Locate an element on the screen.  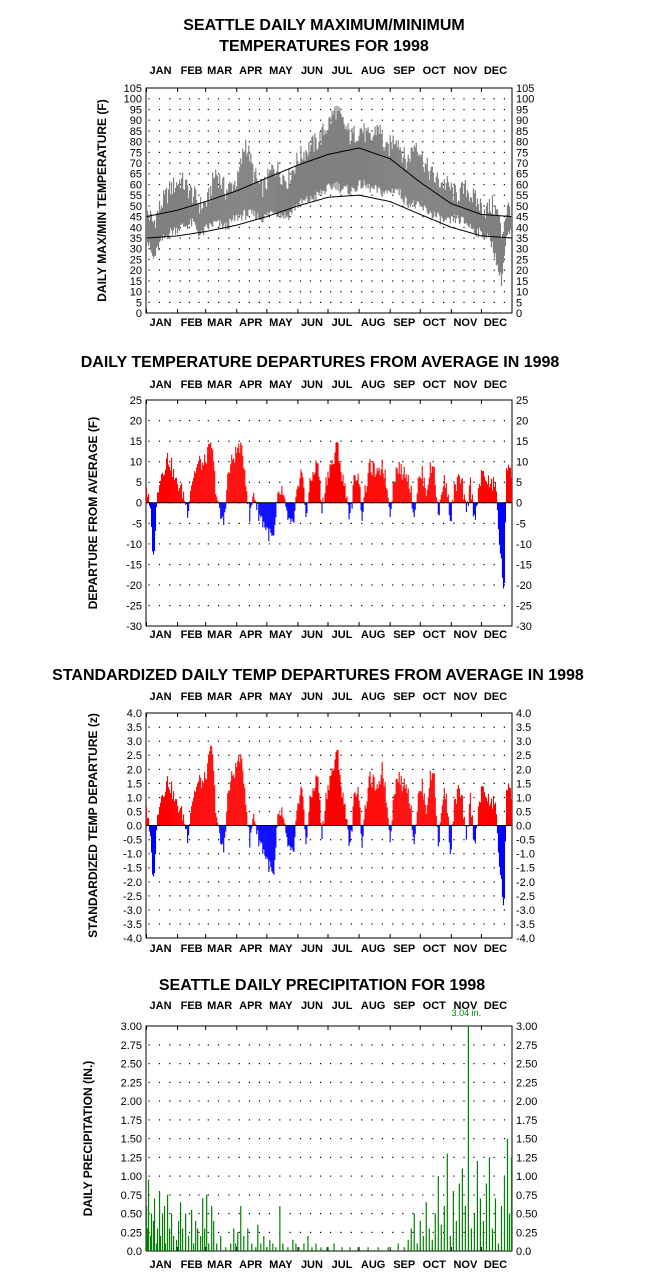
chart-title: SEATTLE DAILY MAXIMUM/MINIMUM is located at coordinates (323, 25).